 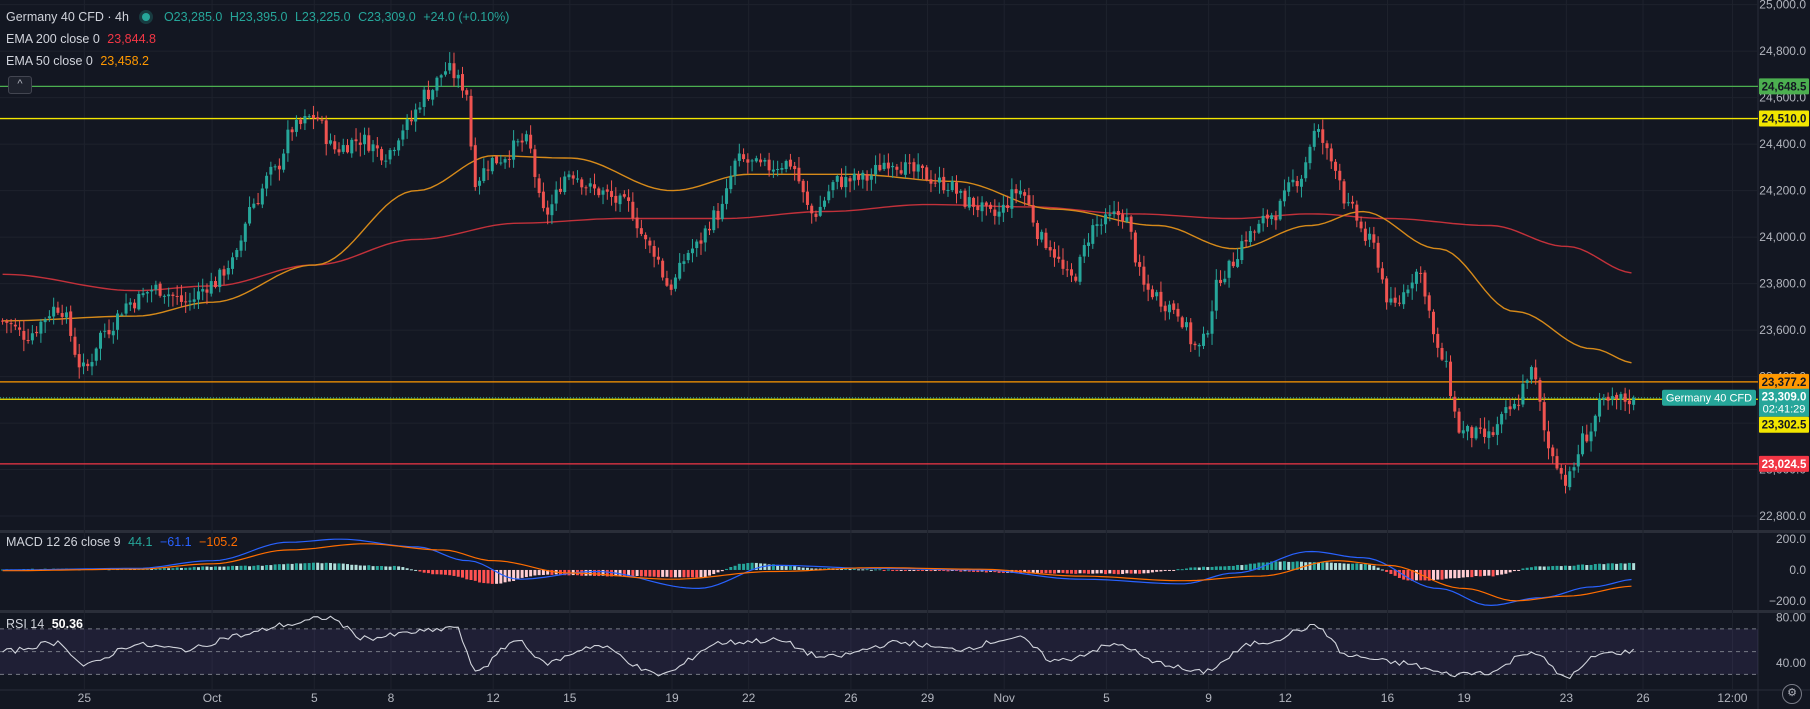 What do you see at coordinates (81, 39) in the screenshot?
I see `ema200-legend: EMA 200 close 0 23,844.8` at bounding box center [81, 39].